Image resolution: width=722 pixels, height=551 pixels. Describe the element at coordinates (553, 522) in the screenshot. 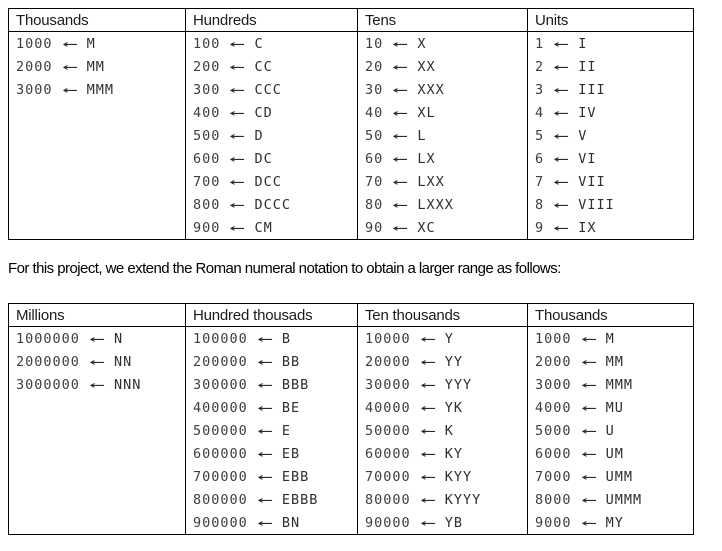

I see `decimal-value: 9000` at that location.